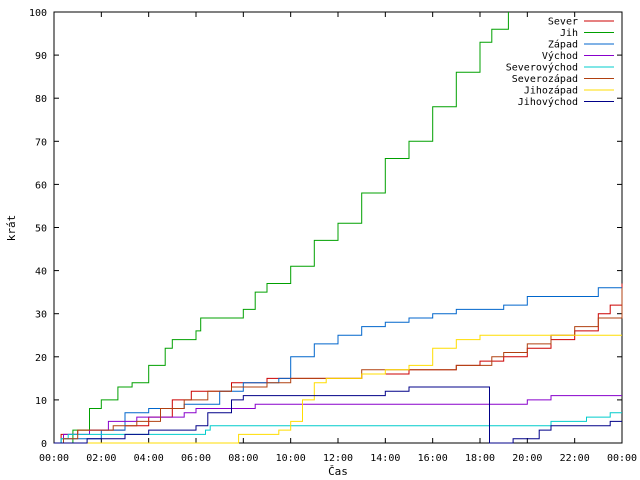 The height and width of the screenshot is (480, 640). Describe the element at coordinates (11, 228) in the screenshot. I see `y-axis-label: krát` at that location.